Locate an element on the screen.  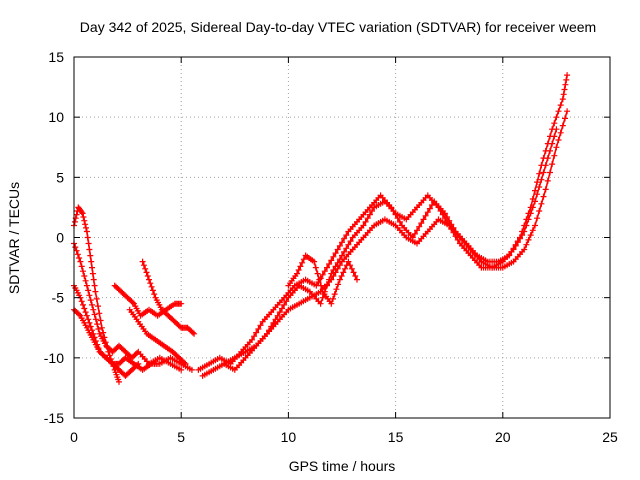
x-axis-label: GPS time / hours is located at coordinates (342, 466).